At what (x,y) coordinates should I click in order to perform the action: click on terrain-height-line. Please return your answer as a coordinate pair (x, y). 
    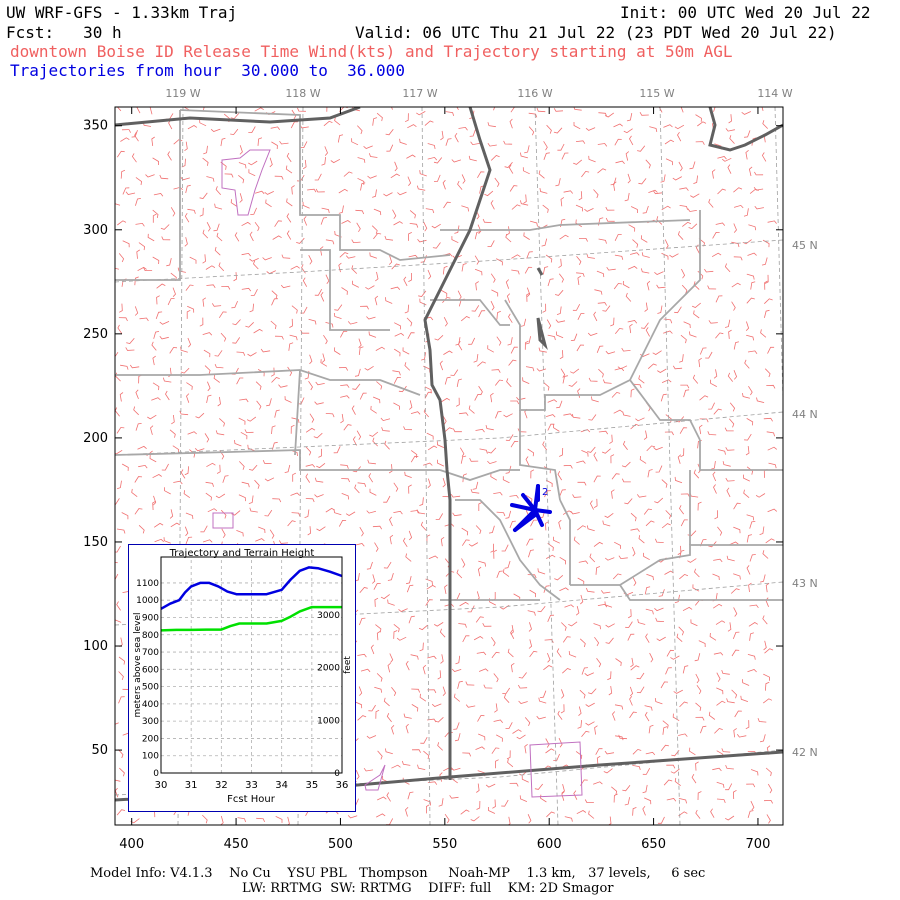
    Looking at the image, I should click on (251, 618).